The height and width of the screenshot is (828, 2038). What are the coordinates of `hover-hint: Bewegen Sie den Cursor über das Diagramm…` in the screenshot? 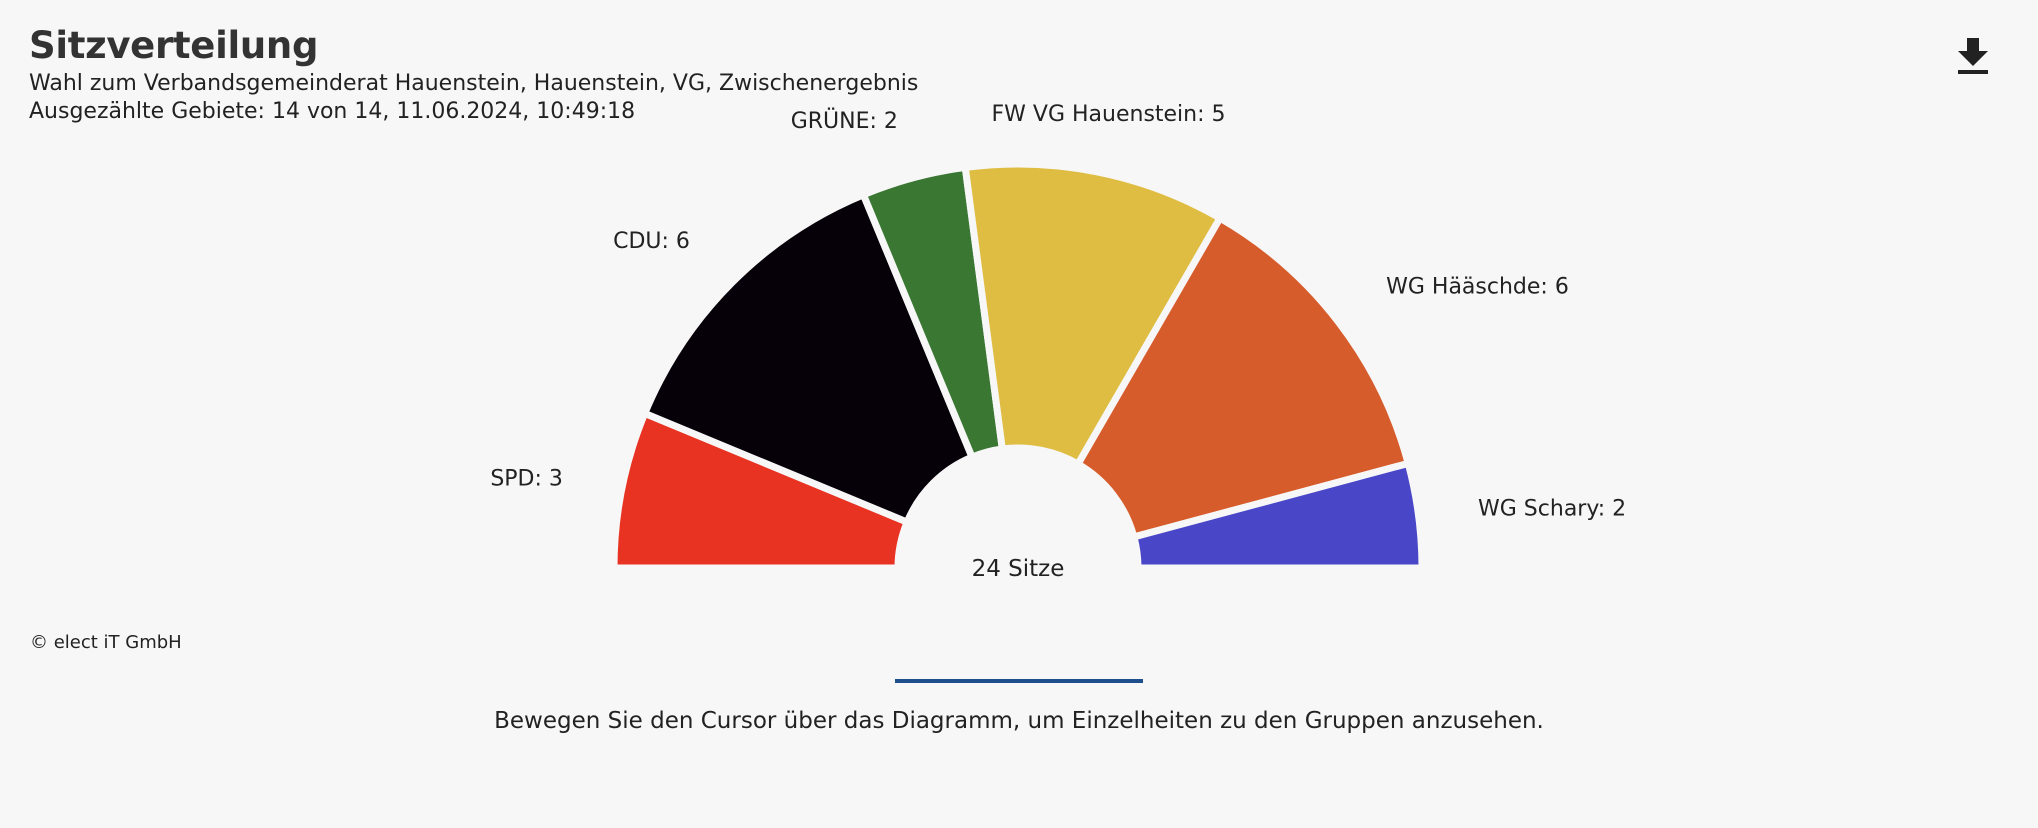 It's located at (1019, 721).